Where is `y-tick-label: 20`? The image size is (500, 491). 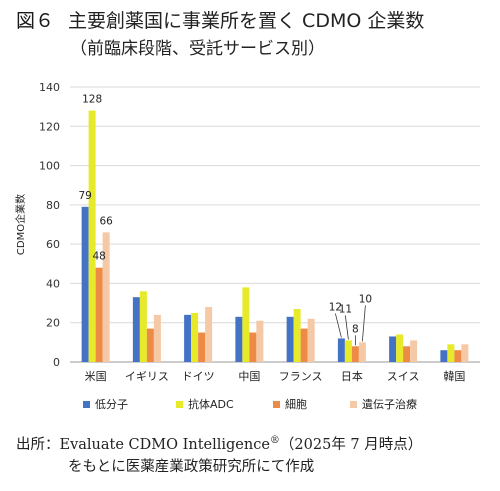 y-tick-label: 20 is located at coordinates (53, 323).